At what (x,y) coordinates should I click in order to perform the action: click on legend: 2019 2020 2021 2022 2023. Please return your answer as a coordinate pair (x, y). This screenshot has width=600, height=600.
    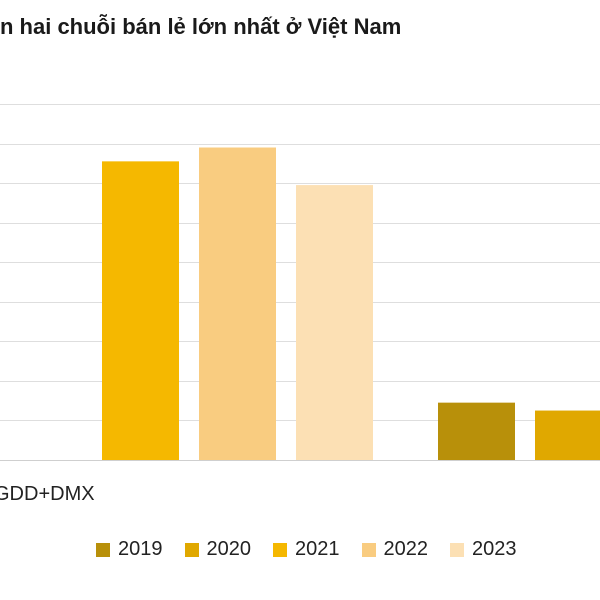
    Looking at the image, I should click on (306, 549).